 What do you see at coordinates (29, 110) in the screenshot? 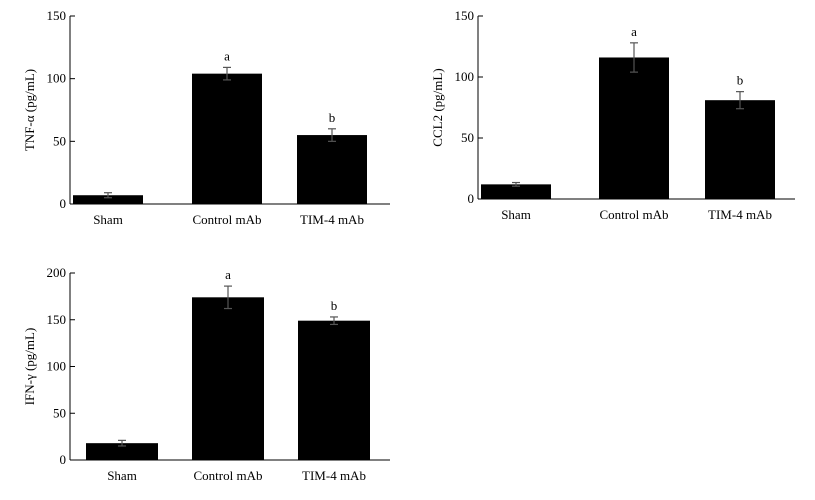
I see `y-axis-label: TNF-α (pg/mL)` at bounding box center [29, 110].